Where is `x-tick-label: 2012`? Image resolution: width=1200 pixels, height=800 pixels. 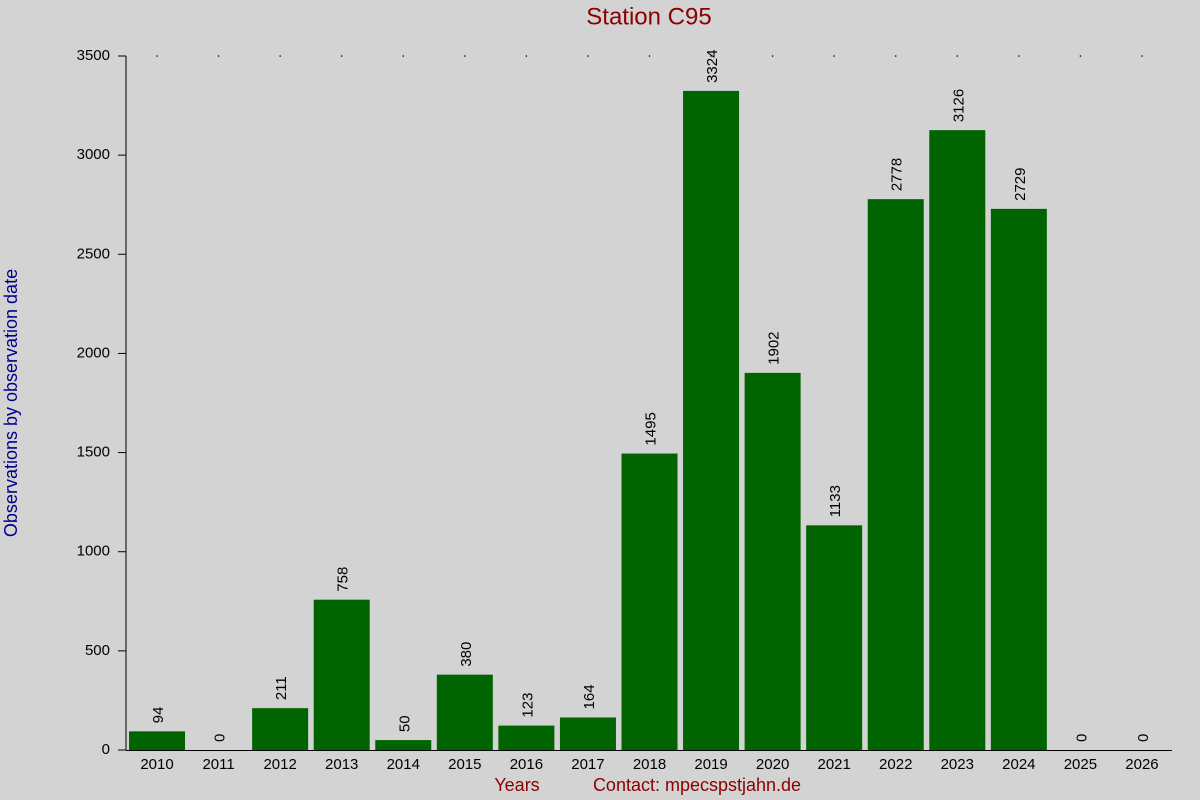 x-tick-label: 2012 is located at coordinates (279, 764).